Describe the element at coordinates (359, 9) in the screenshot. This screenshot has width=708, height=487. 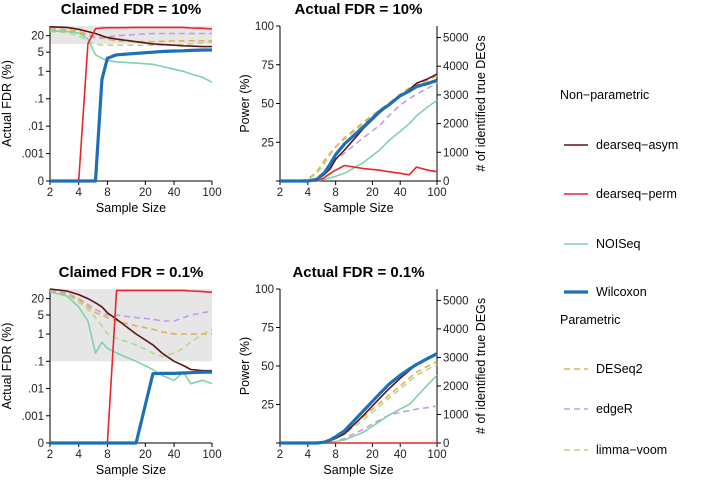
I see `panel-title: Actual FDR = 10%` at that location.